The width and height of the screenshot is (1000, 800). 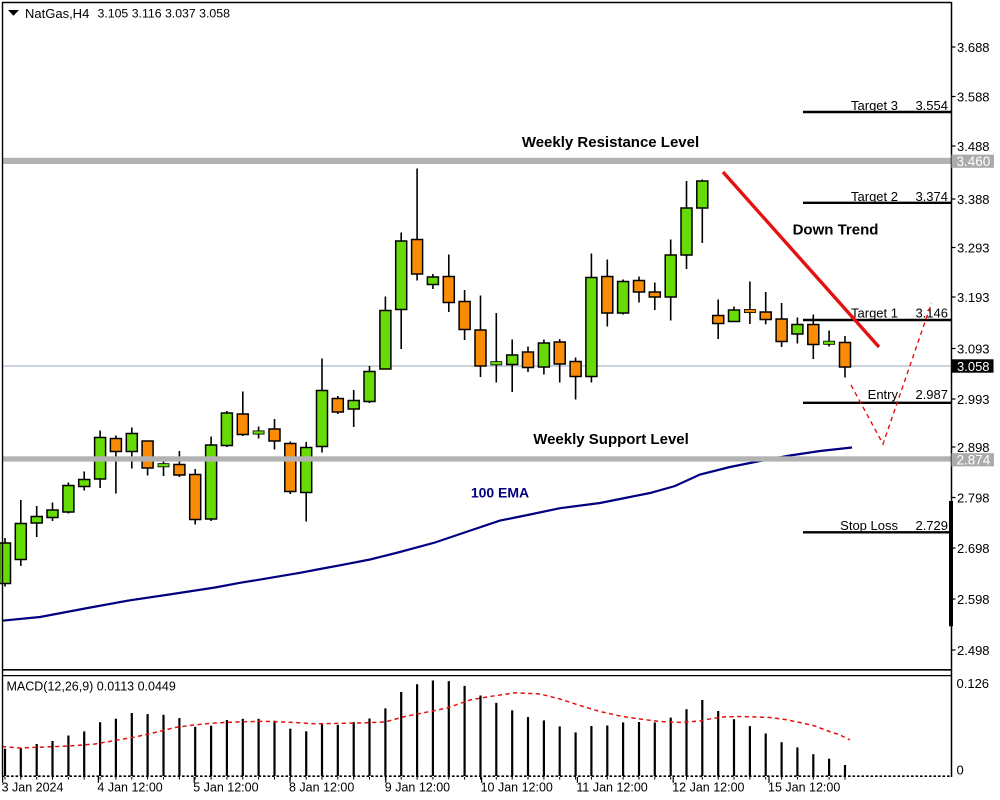 What do you see at coordinates (973, 199) in the screenshot?
I see `svg-text: 3.388` at bounding box center [973, 199].